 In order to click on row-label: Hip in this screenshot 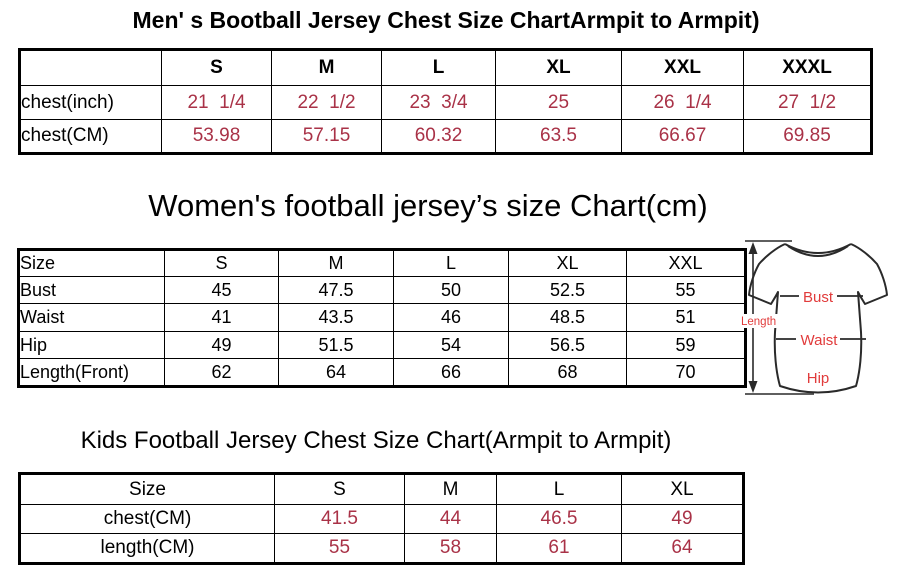, I will do `click(91, 345)`.